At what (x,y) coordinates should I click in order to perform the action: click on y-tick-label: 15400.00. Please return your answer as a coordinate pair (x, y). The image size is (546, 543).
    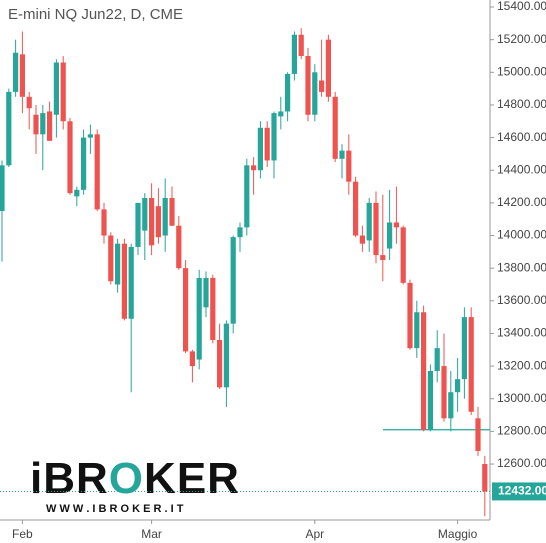
    Looking at the image, I should click on (521, 6).